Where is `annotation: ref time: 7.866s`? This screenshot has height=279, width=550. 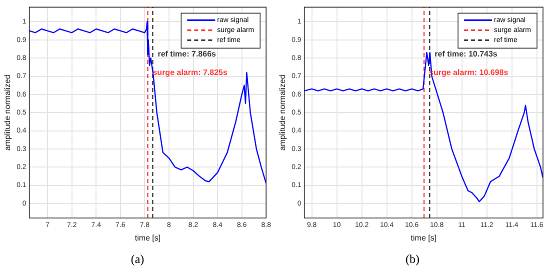
annotation: ref time: 7.866s is located at coordinates (186, 54).